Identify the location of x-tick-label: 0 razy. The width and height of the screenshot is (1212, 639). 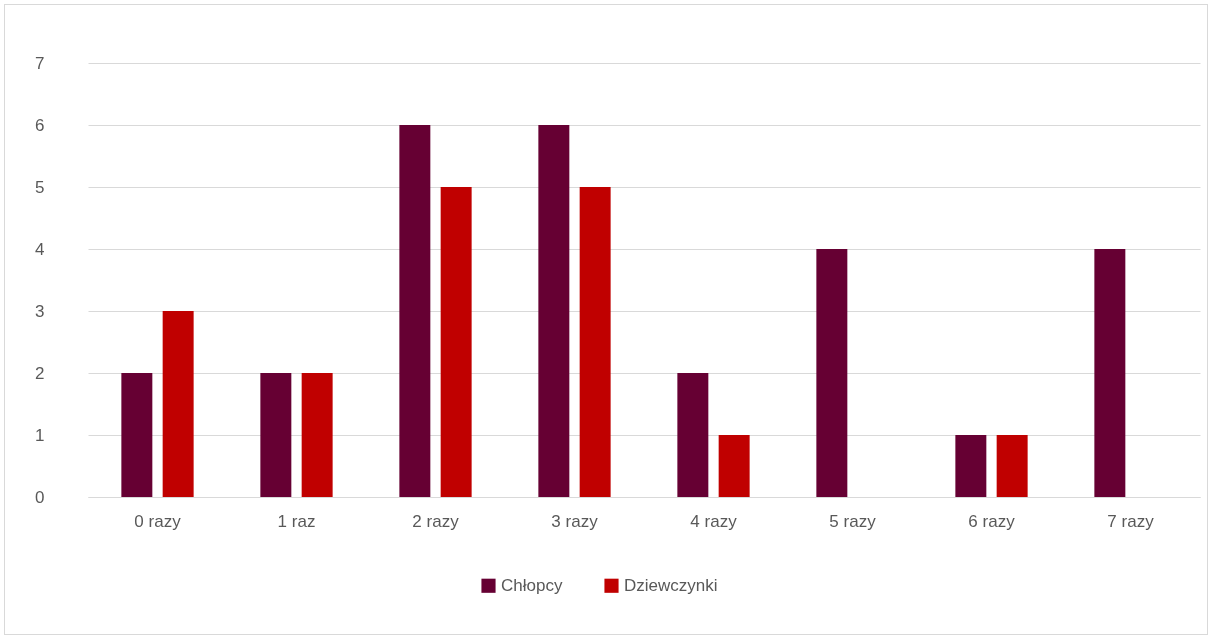
(158, 521).